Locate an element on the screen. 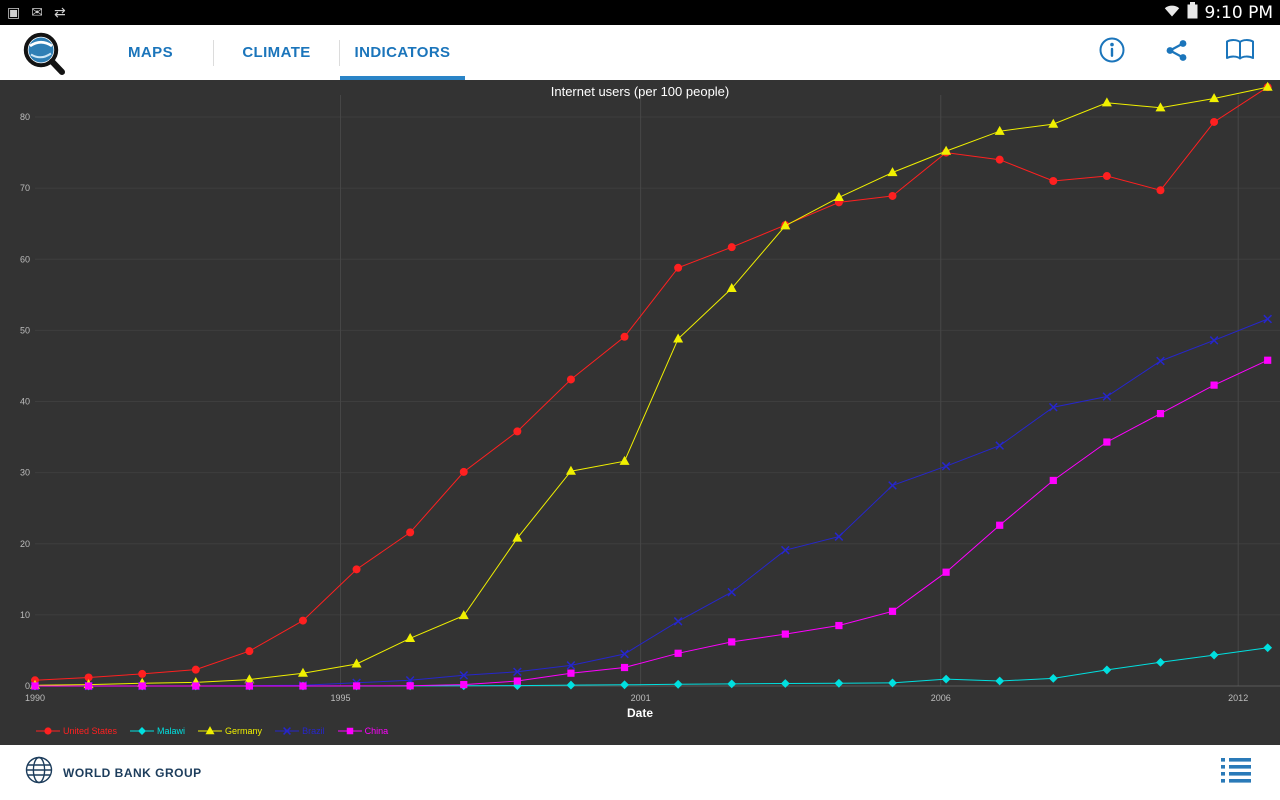 Image resolution: width=1280 pixels, height=800 pixels. share-icon is located at coordinates (1176, 53).